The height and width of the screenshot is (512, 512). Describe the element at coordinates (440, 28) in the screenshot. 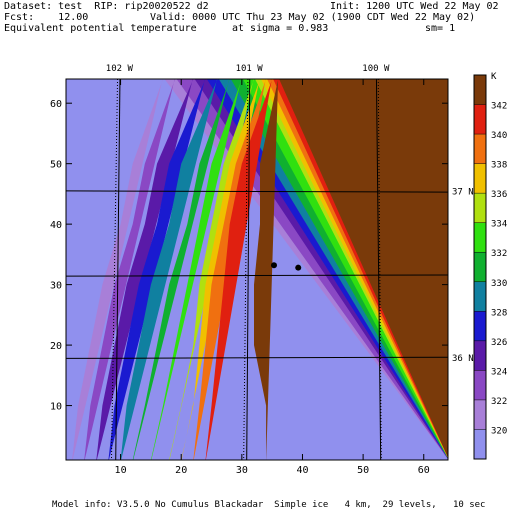

I see `sm-label: sm= 1` at that location.